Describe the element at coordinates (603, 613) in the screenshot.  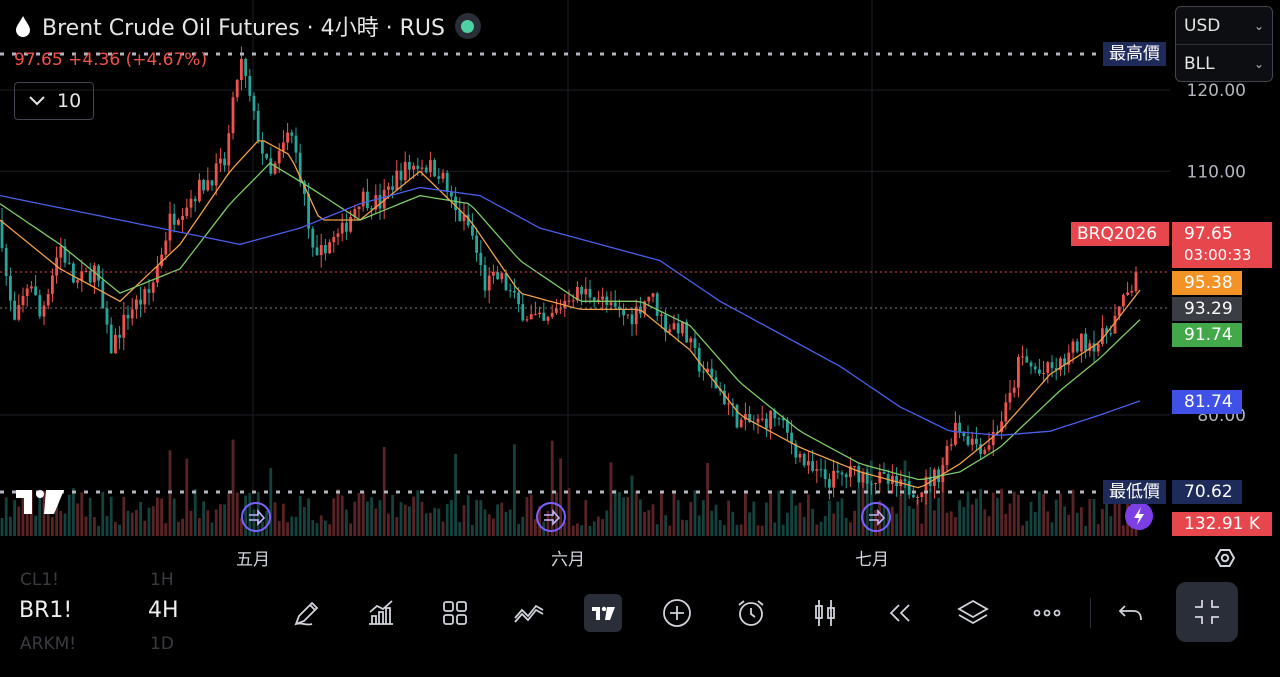
I see `tradingview-button` at that location.